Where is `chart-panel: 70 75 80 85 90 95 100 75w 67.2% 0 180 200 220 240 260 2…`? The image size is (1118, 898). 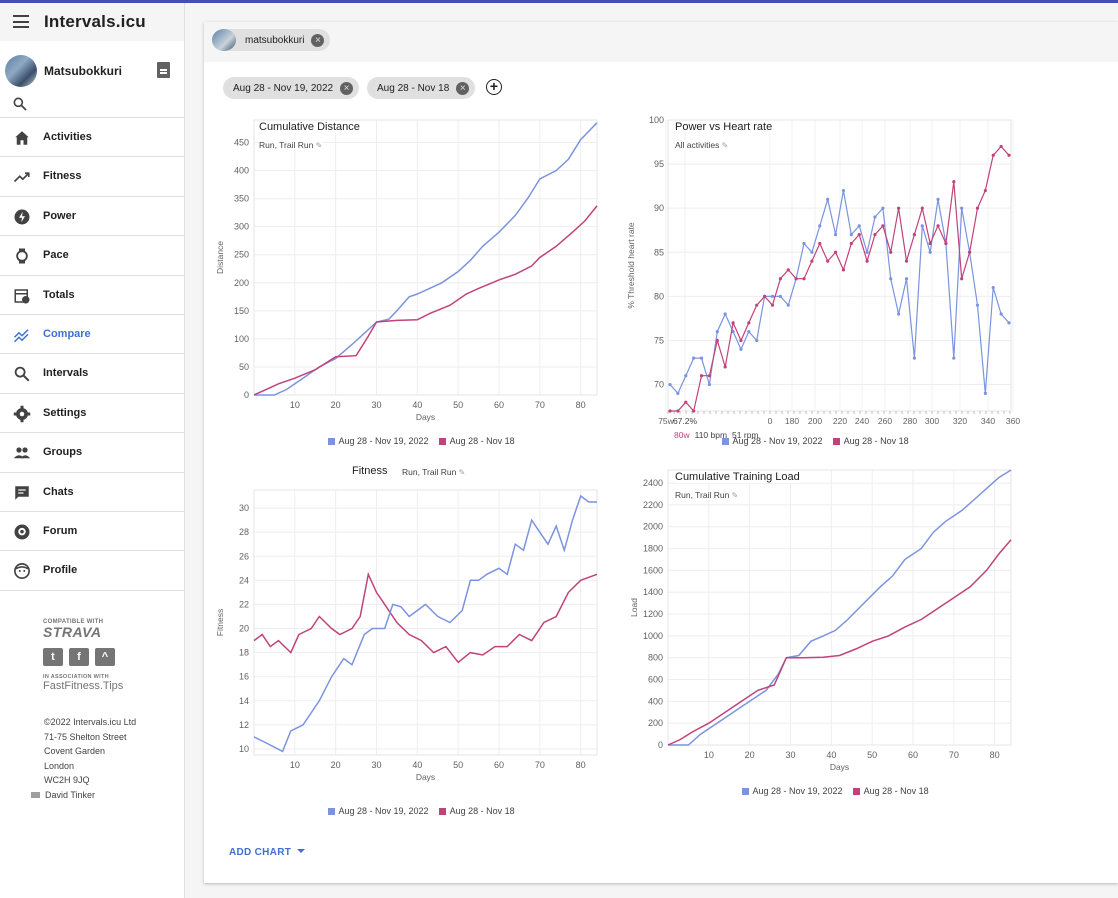 chart-panel: 70 75 80 85 90 95 100 75w 67.2% 0 180 200 220 240 260 2… is located at coordinates (825, 284).